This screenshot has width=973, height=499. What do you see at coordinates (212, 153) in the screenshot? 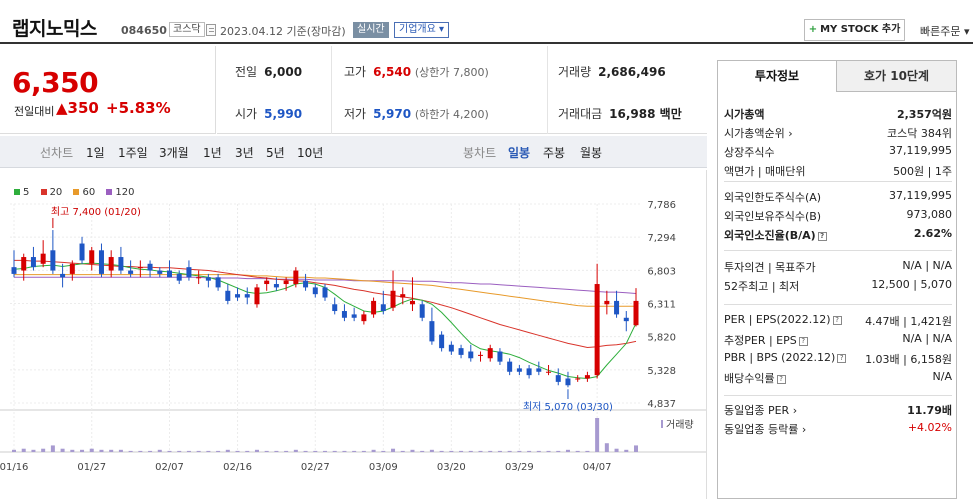
I see `period-1y: 1년` at bounding box center [212, 153].